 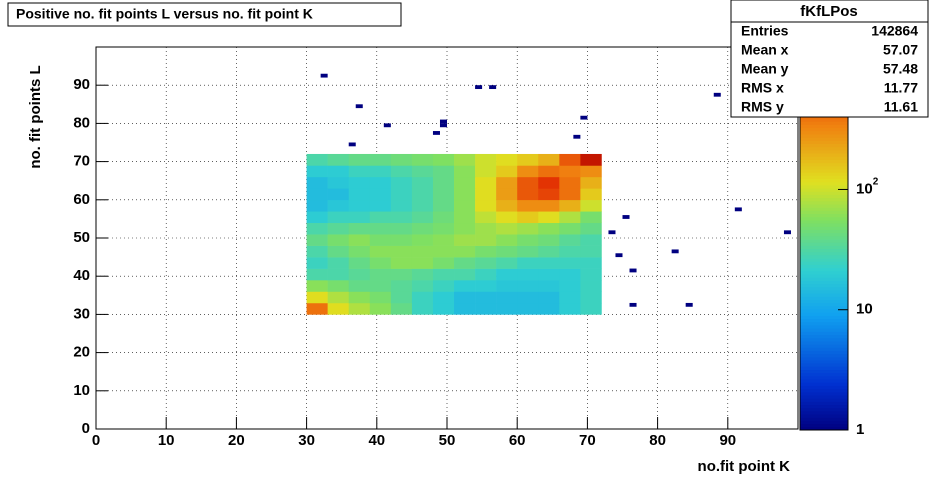 I want to click on y-tick-label: 80, so click(x=81, y=122).